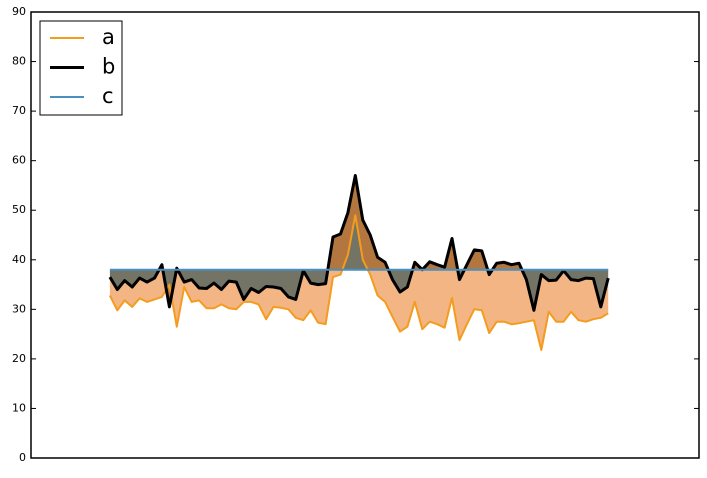  What do you see at coordinates (22, 457) in the screenshot?
I see `y-tick-label: 0` at bounding box center [22, 457].